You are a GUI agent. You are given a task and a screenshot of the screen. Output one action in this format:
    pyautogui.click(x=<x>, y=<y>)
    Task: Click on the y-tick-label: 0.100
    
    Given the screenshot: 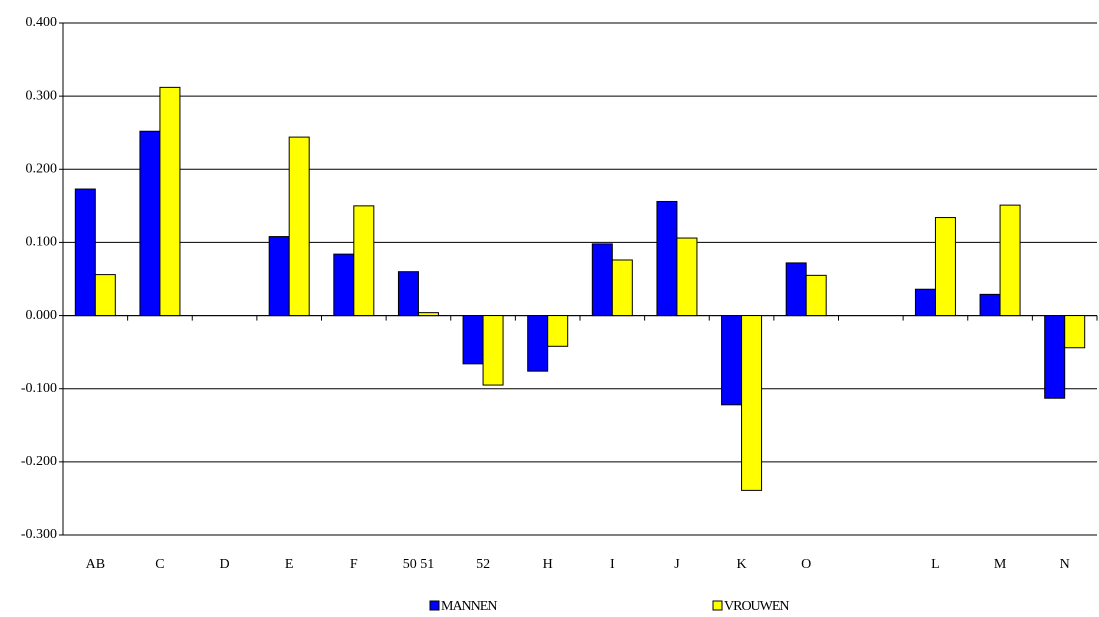 What is the action you would take?
    pyautogui.click(x=42, y=242)
    